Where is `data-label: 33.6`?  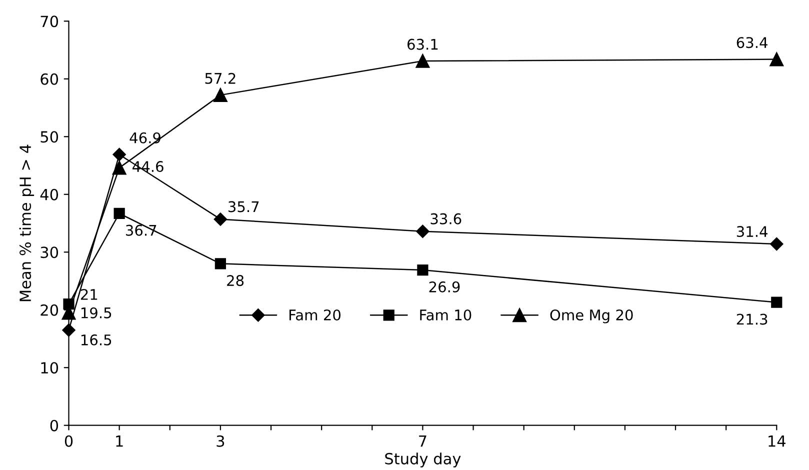 data-label: 33.6 is located at coordinates (446, 218).